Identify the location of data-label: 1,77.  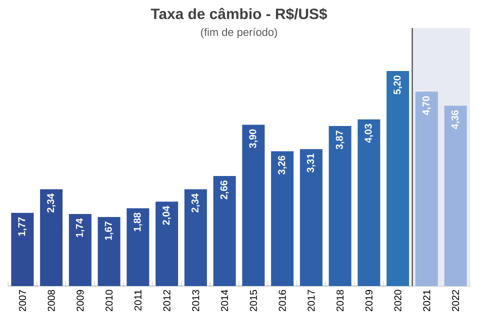
(22, 226).